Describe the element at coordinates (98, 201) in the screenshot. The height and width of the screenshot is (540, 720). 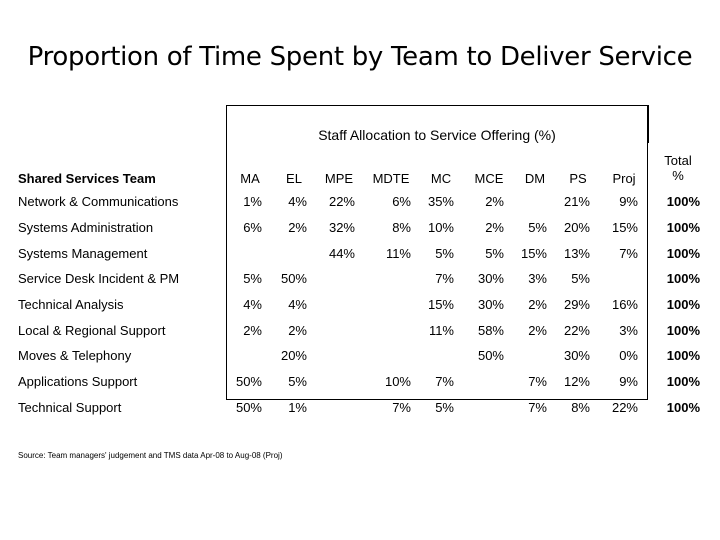
I see `row-team-label: Network & Communications` at that location.